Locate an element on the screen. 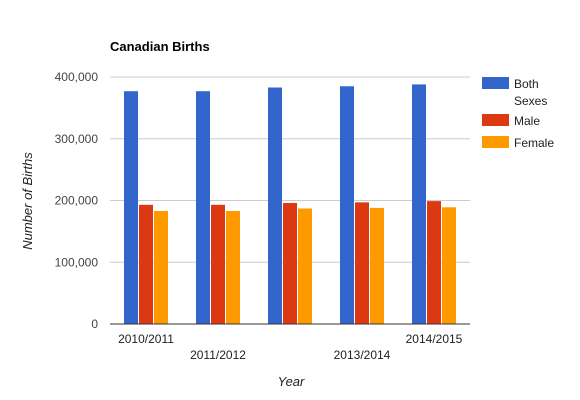 Image resolution: width=580 pixels, height=400 pixels. y-tick-label: 300,000 is located at coordinates (77, 139).